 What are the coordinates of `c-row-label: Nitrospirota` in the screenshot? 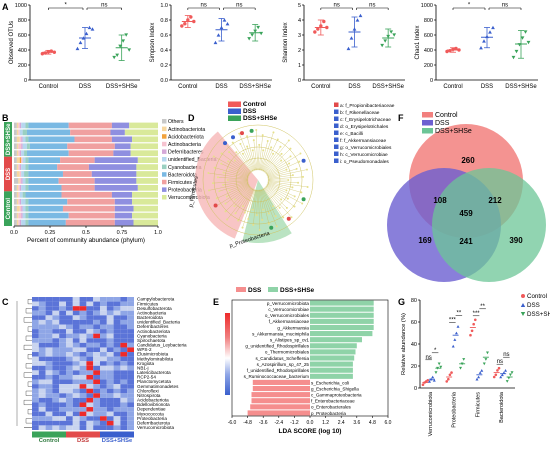 It's located at (149, 395).